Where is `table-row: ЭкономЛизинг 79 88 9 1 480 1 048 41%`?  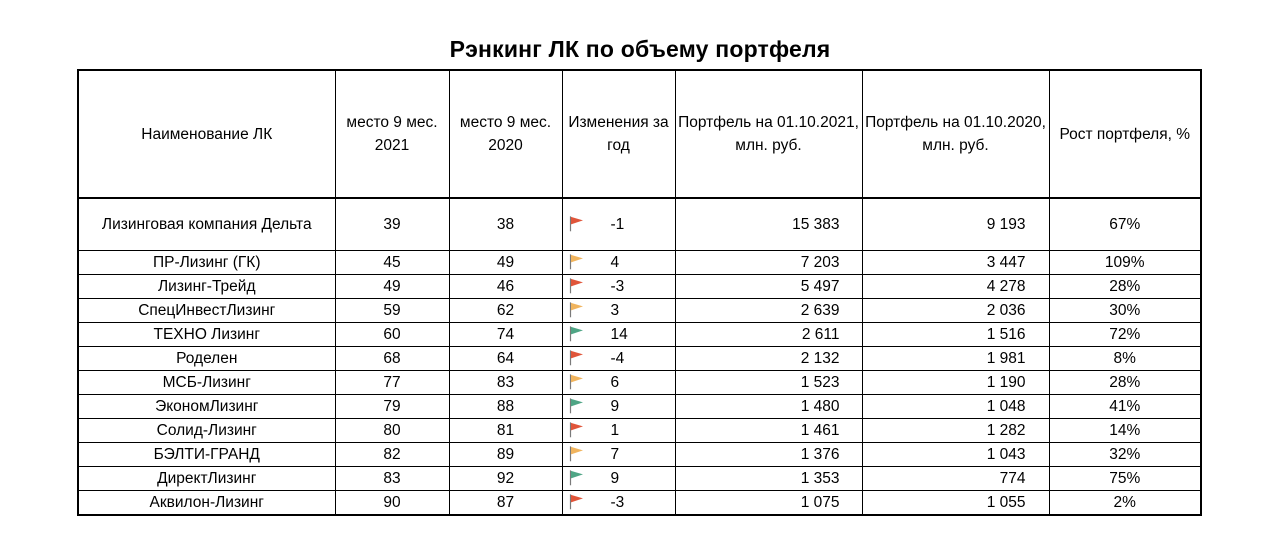 table-row: ЭкономЛизинг 79 88 9 1 480 1 048 41% is located at coordinates (639, 406).